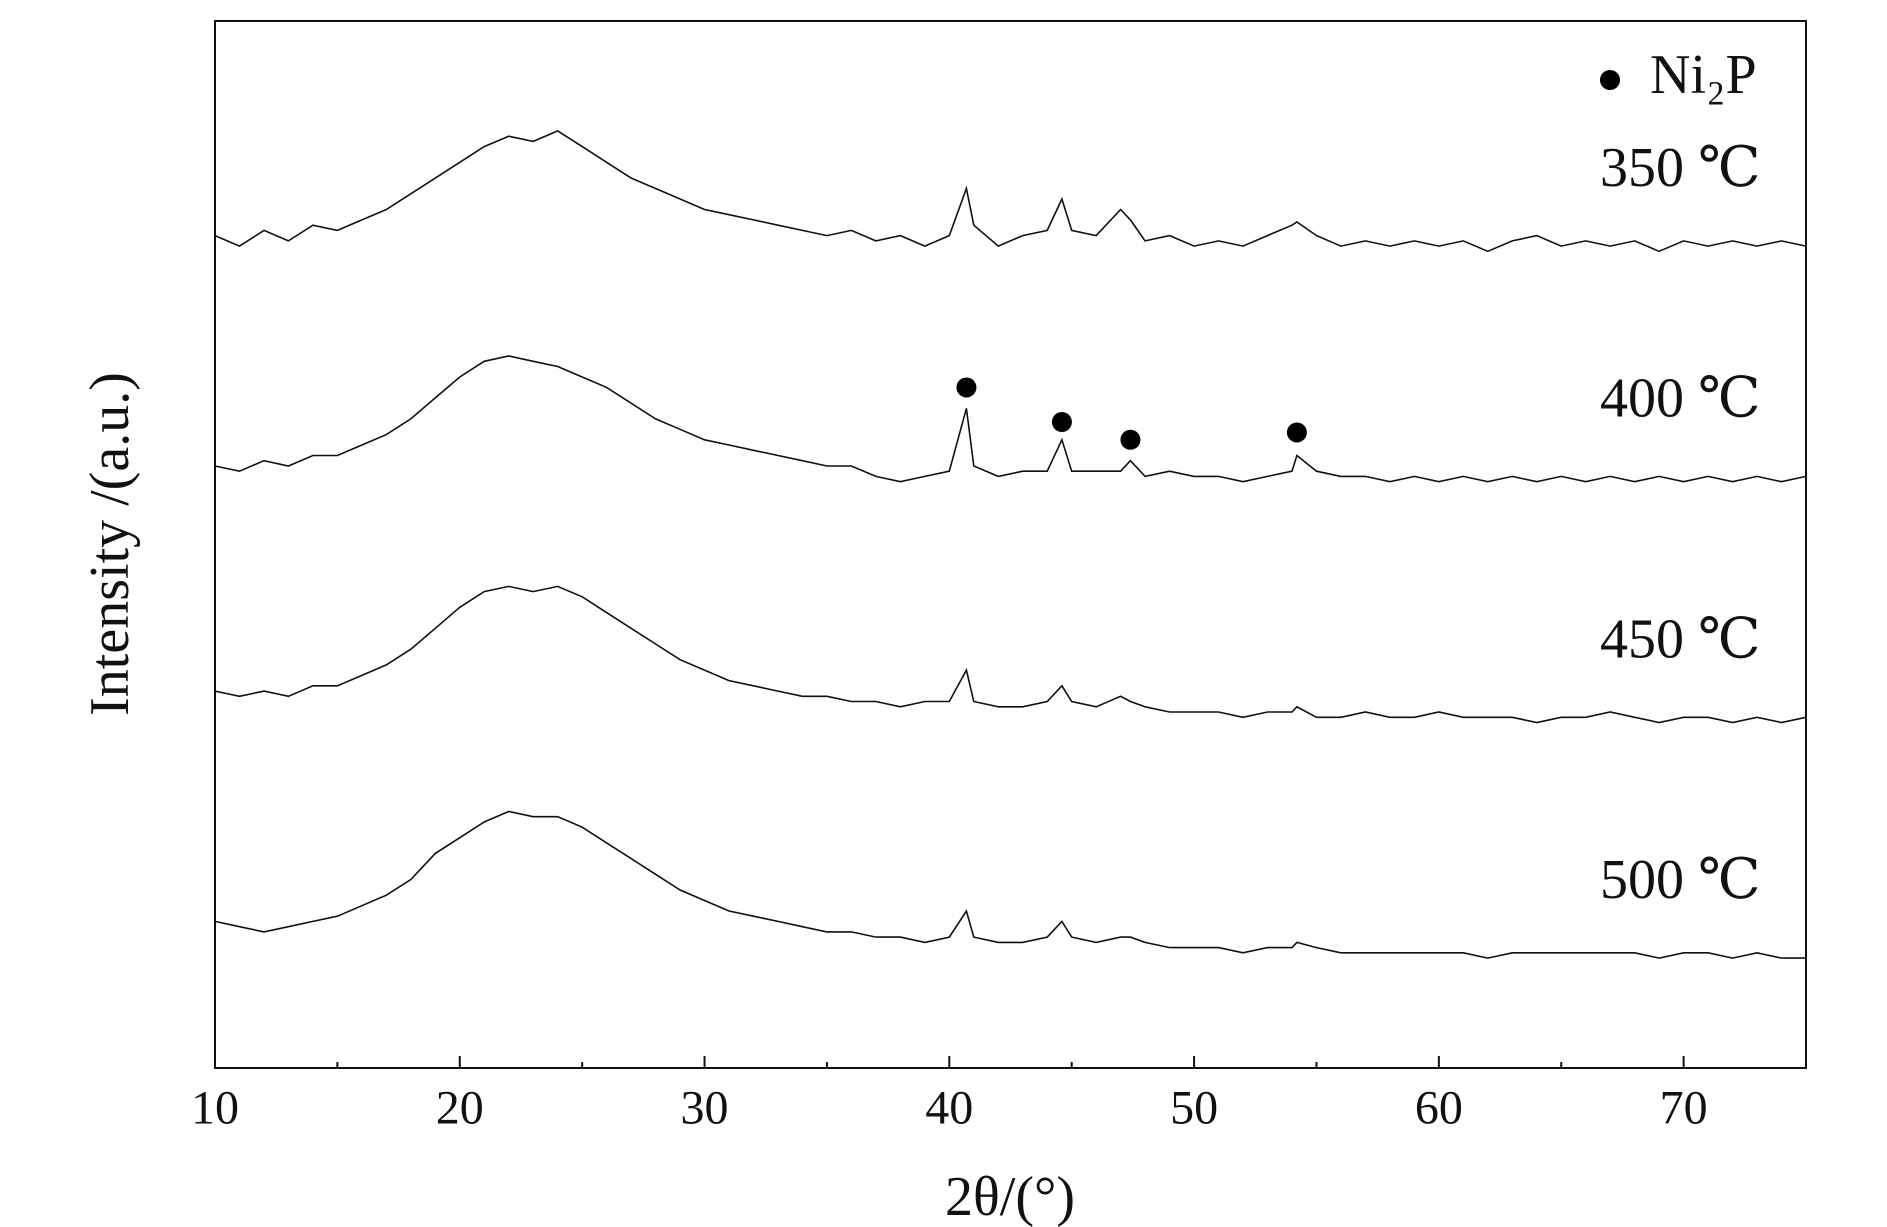 The height and width of the screenshot is (1227, 1887). What do you see at coordinates (1680, 639) in the screenshot?
I see `series-label: 450 ℃` at bounding box center [1680, 639].